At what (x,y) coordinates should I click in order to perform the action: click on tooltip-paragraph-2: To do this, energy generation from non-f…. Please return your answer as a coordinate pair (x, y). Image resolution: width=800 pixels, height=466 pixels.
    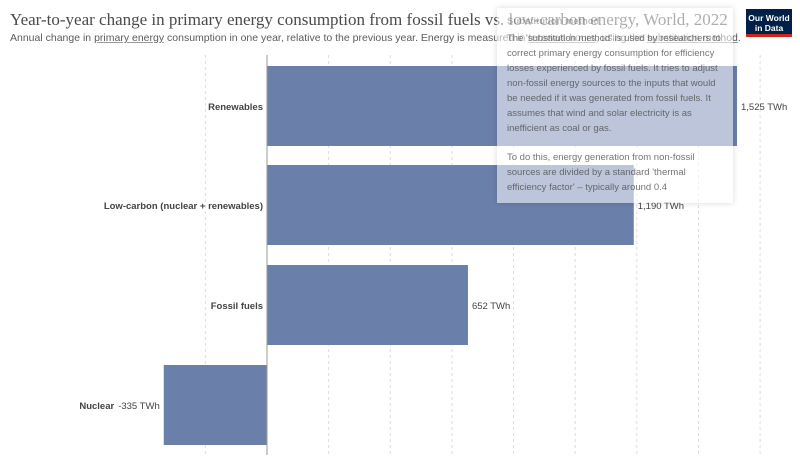
    Looking at the image, I should click on (601, 172).